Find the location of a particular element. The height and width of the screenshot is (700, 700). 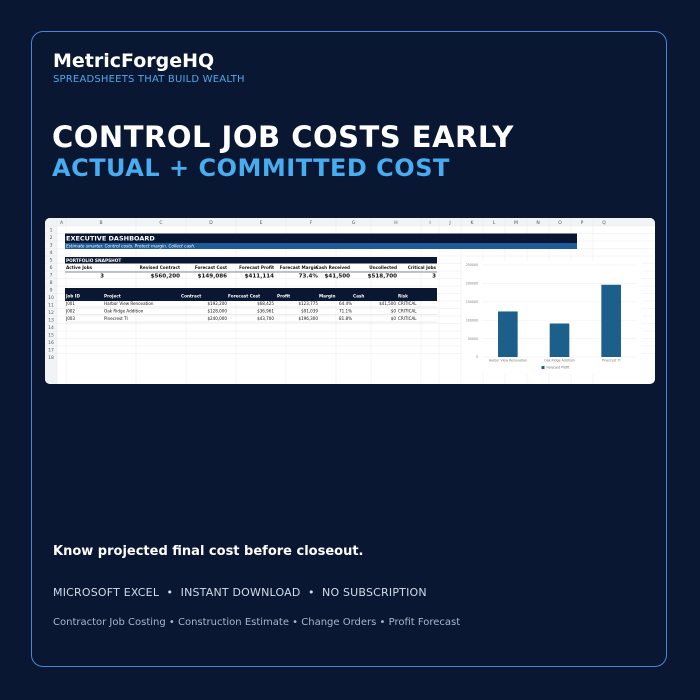

row-header: 3 is located at coordinates (51, 245).